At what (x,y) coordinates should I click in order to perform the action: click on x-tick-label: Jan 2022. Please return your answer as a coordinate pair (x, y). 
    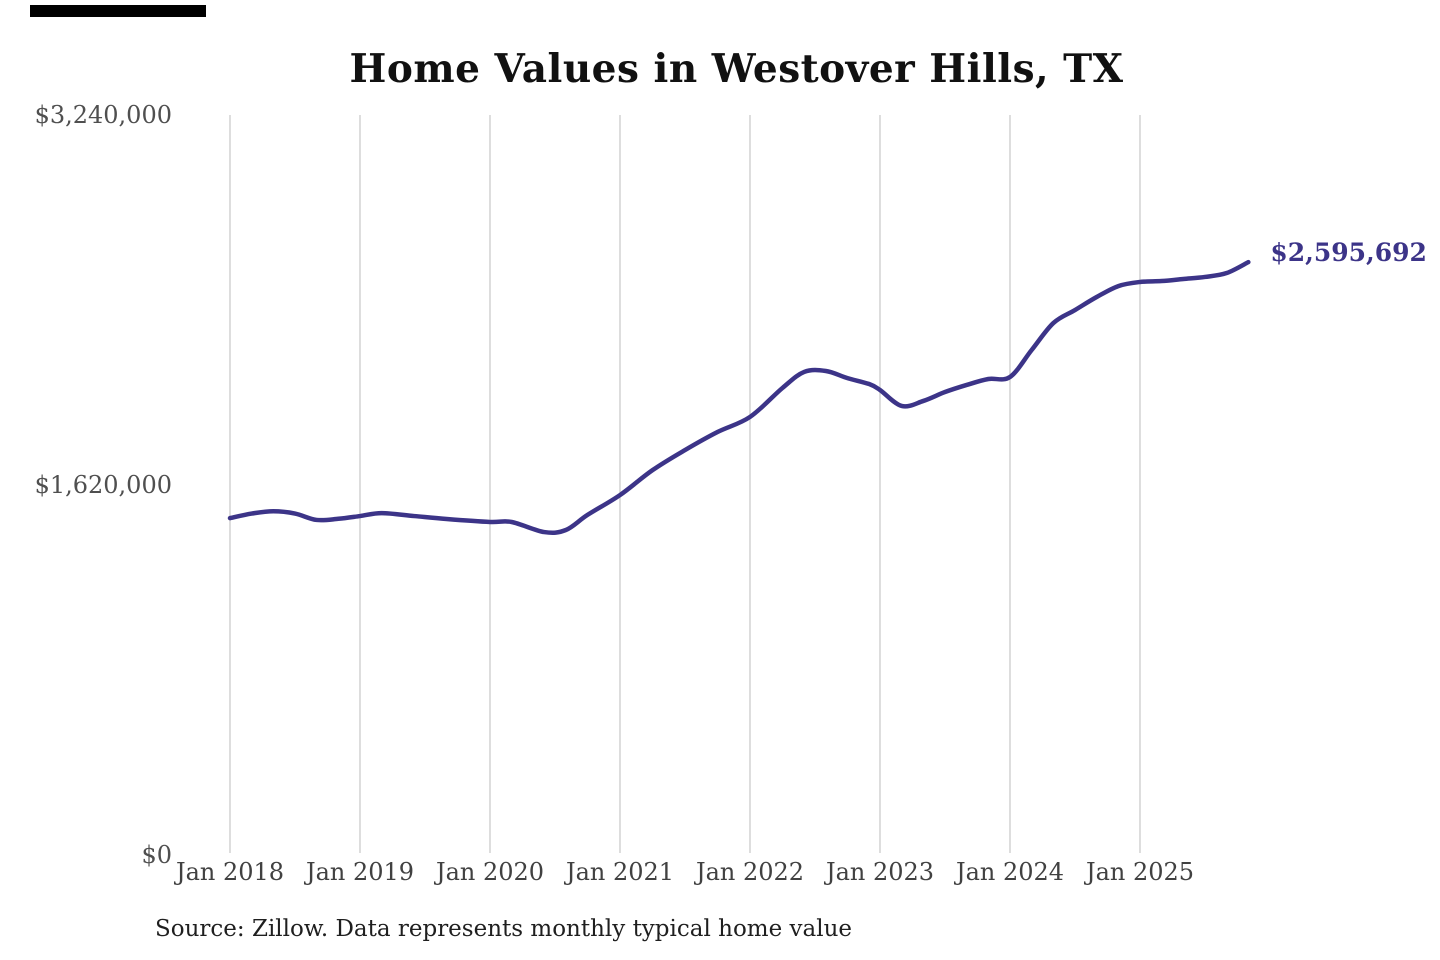
    Looking at the image, I should click on (750, 872).